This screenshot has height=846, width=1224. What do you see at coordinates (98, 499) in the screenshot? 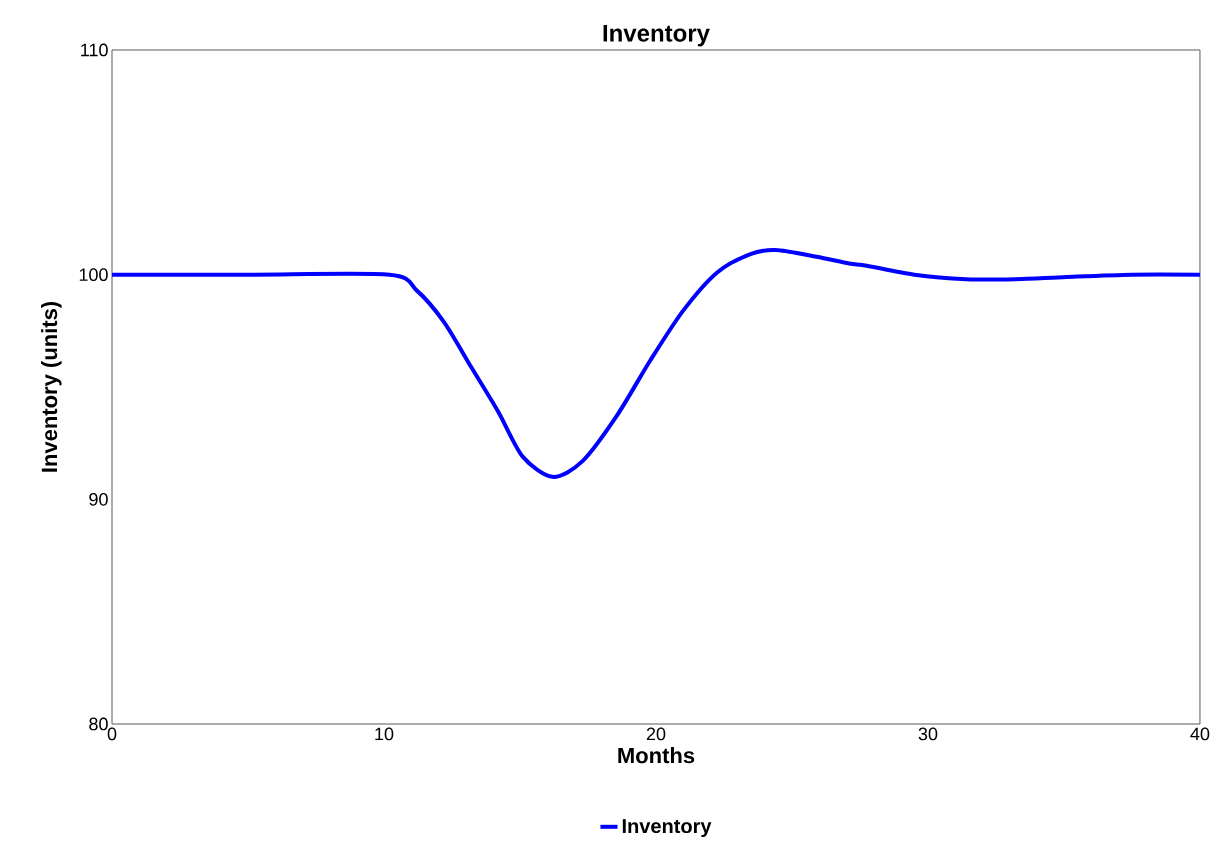
I see `y-tick-label: 90` at bounding box center [98, 499].